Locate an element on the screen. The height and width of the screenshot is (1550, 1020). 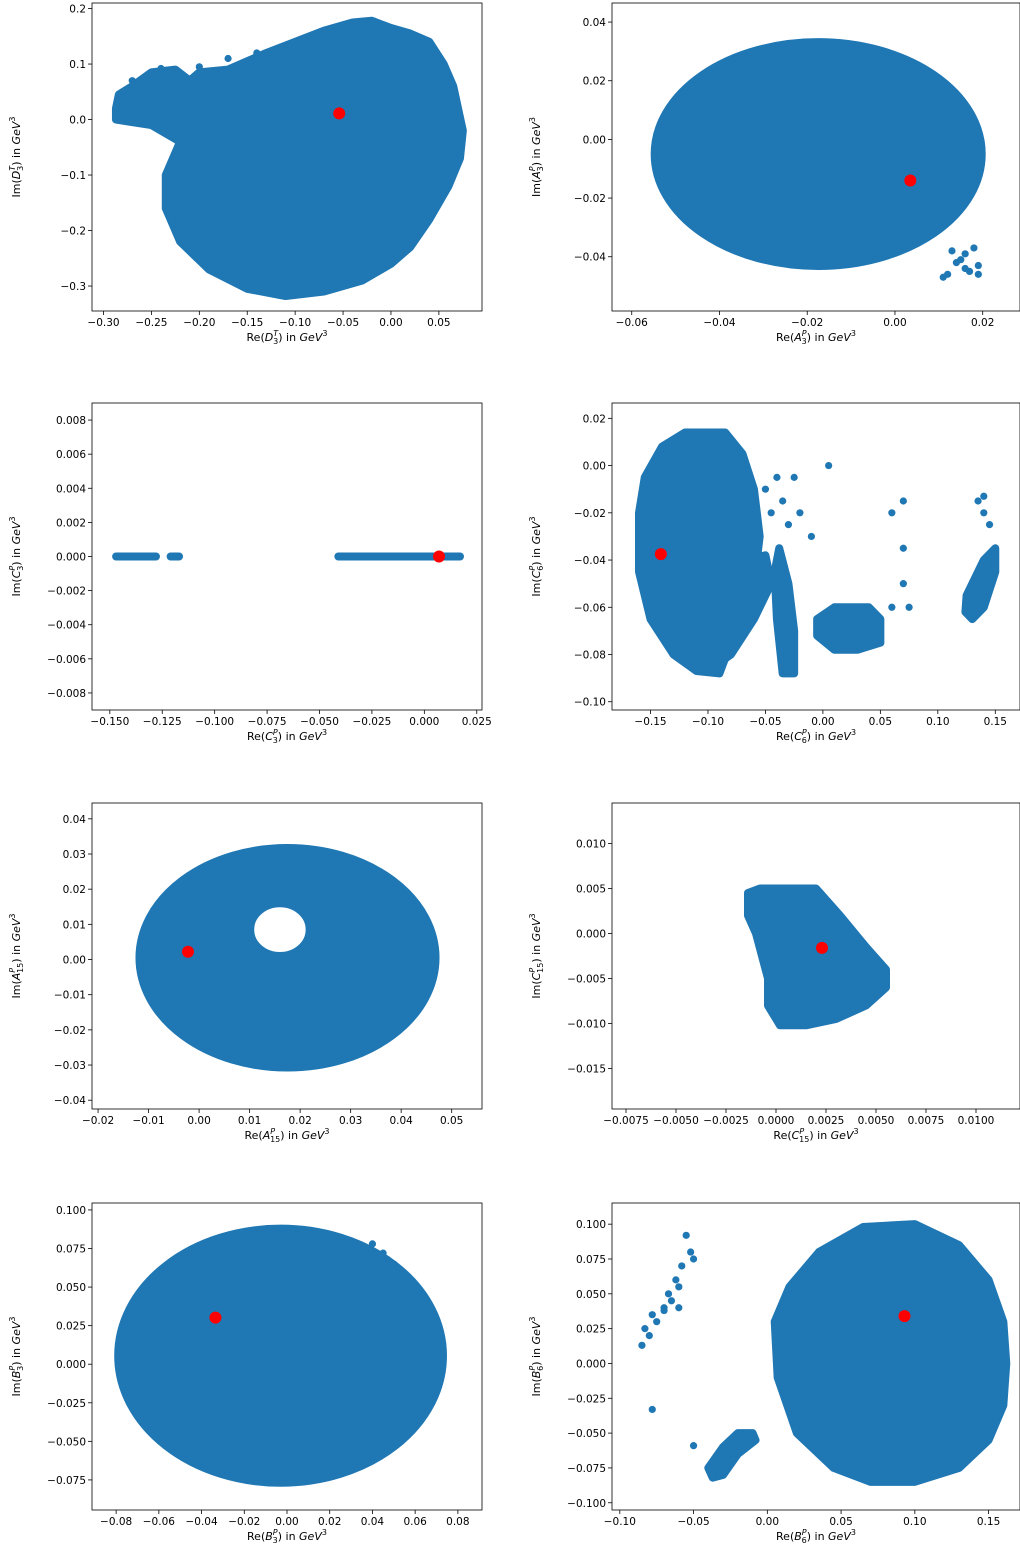
plot-area is located at coordinates (817, 957).